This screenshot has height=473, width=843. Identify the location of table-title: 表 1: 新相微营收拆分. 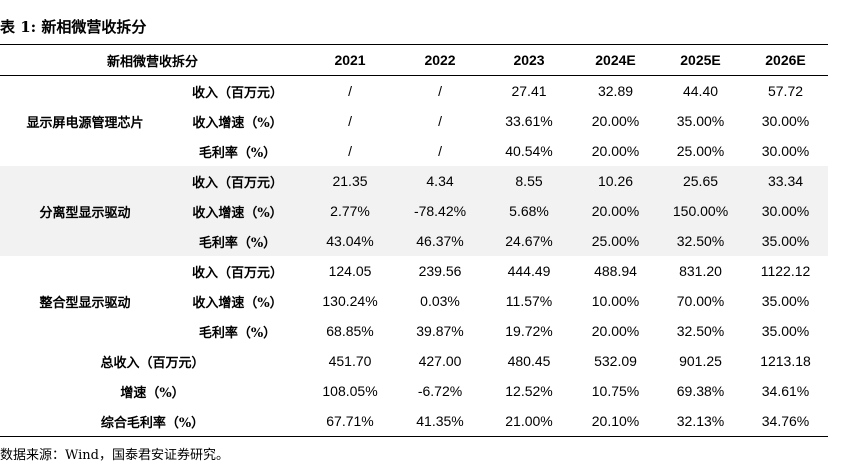
(73, 27).